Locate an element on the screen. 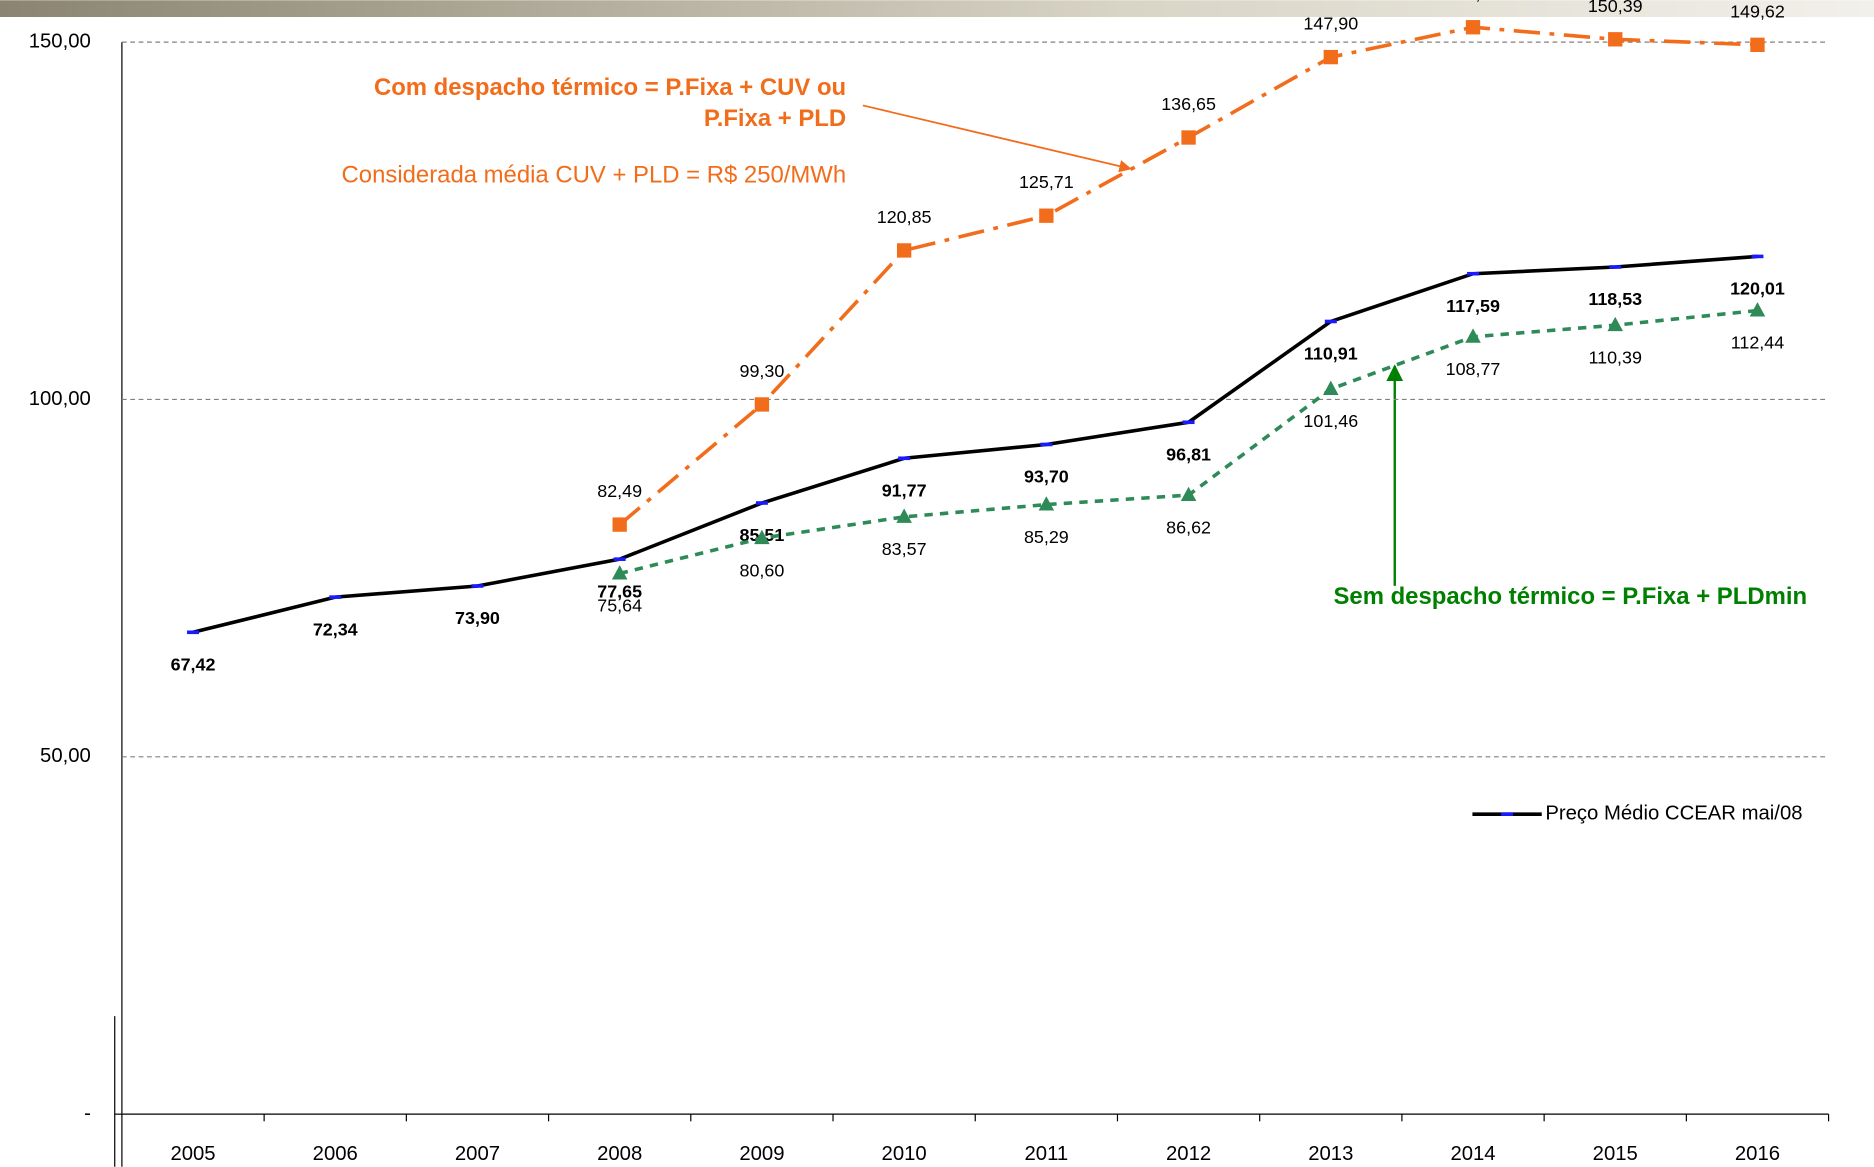 The height and width of the screenshot is (1167, 1874). data-label: 120,01 is located at coordinates (1757, 289).